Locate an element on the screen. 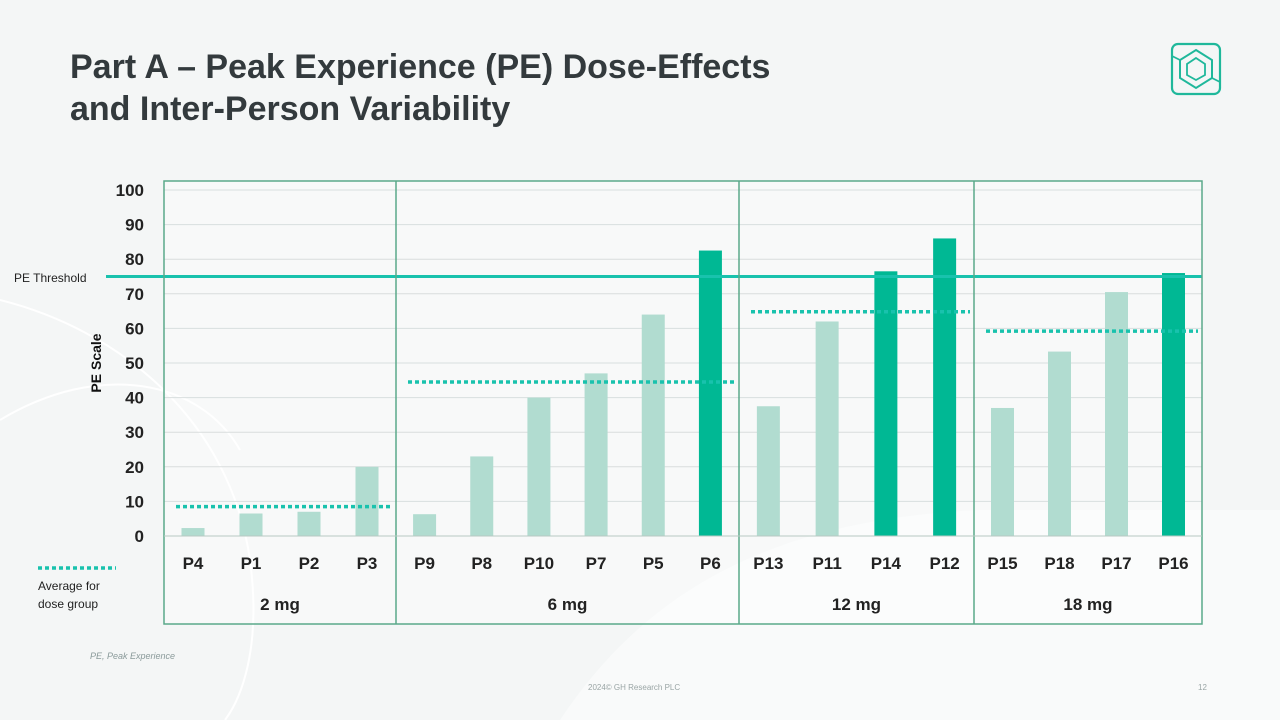  category-label: P18 is located at coordinates (1059, 563).